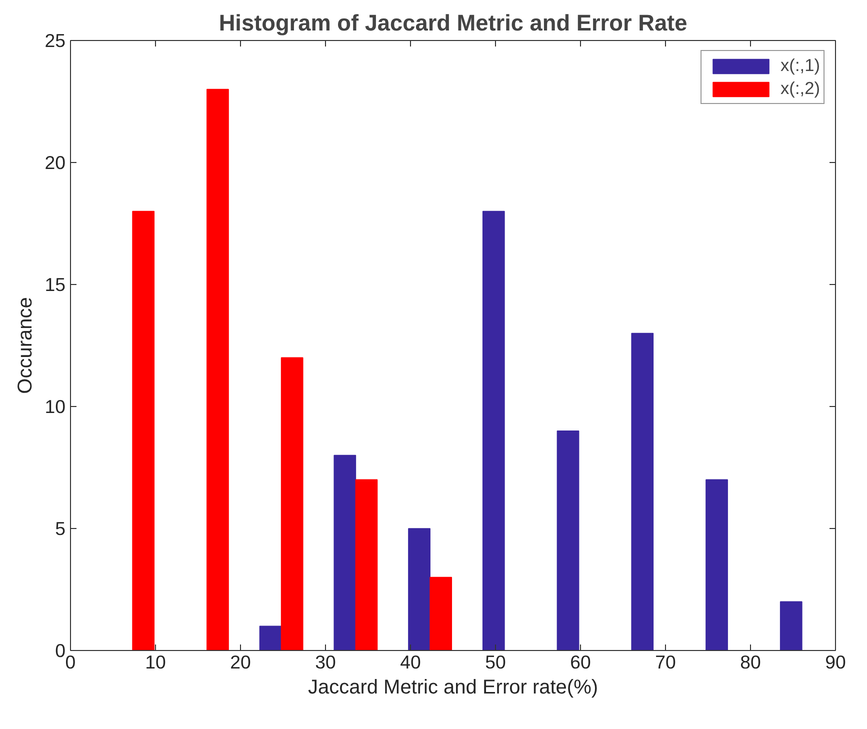 The image size is (867, 729). I want to click on x-tick-label: 20, so click(240, 662).